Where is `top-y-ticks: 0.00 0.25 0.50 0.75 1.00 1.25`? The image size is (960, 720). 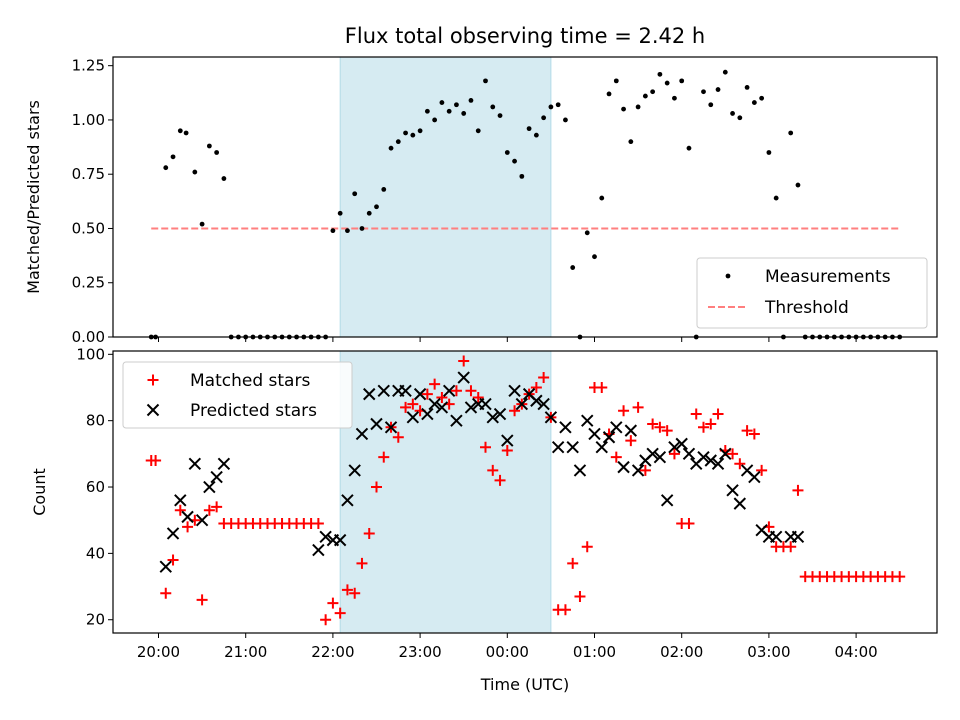
top-y-ticks: 0.00 0.25 0.50 0.75 1.00 1.25 is located at coordinates (92, 201).